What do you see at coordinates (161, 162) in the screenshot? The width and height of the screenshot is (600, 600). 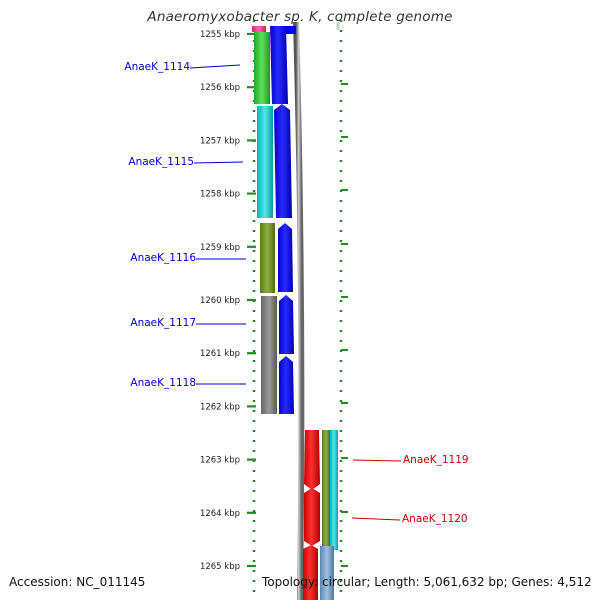 I see `gene-label-AnaeK_1115: AnaeK_1115` at bounding box center [161, 162].